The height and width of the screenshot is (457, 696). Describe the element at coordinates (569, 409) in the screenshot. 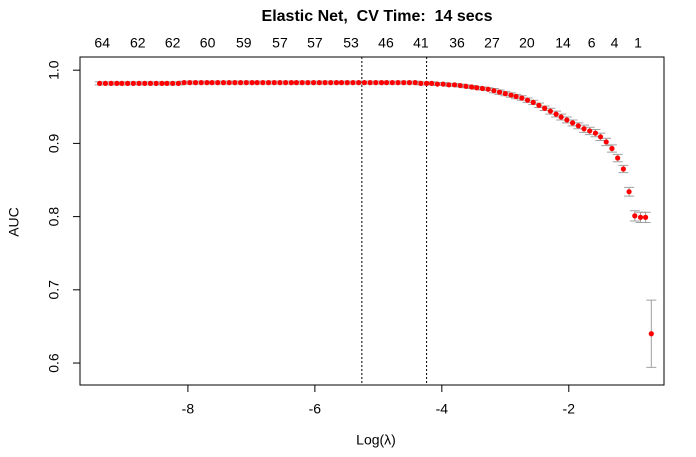

I see `x-tick-label: -2` at that location.